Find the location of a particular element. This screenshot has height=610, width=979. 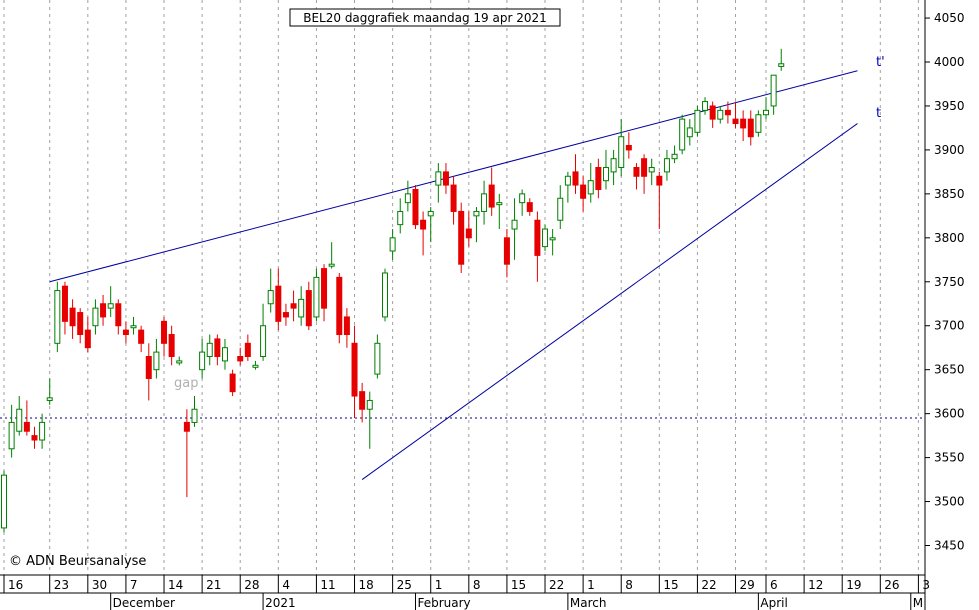

x-tick-label: 22 is located at coordinates (708, 585).